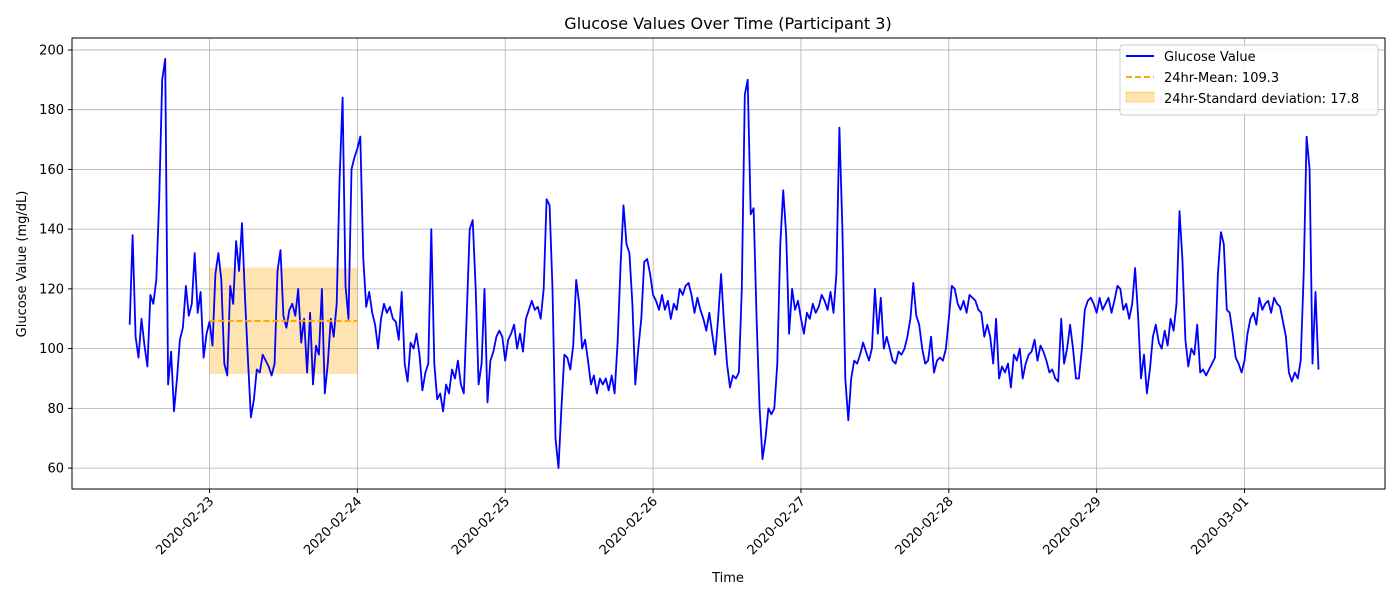 This screenshot has width=1400, height=600. I want to click on chart-title: Glucose Values Over Time (Participant 3), so click(727, 23).